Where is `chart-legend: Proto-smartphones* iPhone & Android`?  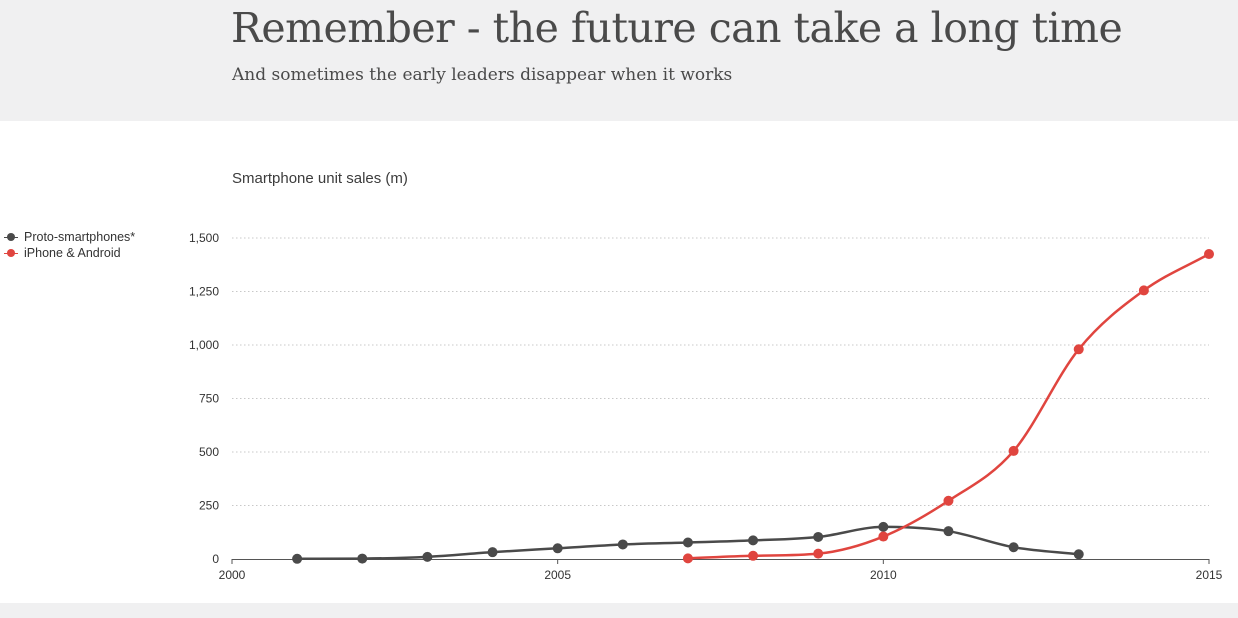
chart-legend: Proto-smartphones* iPhone & Android is located at coordinates (69, 245).